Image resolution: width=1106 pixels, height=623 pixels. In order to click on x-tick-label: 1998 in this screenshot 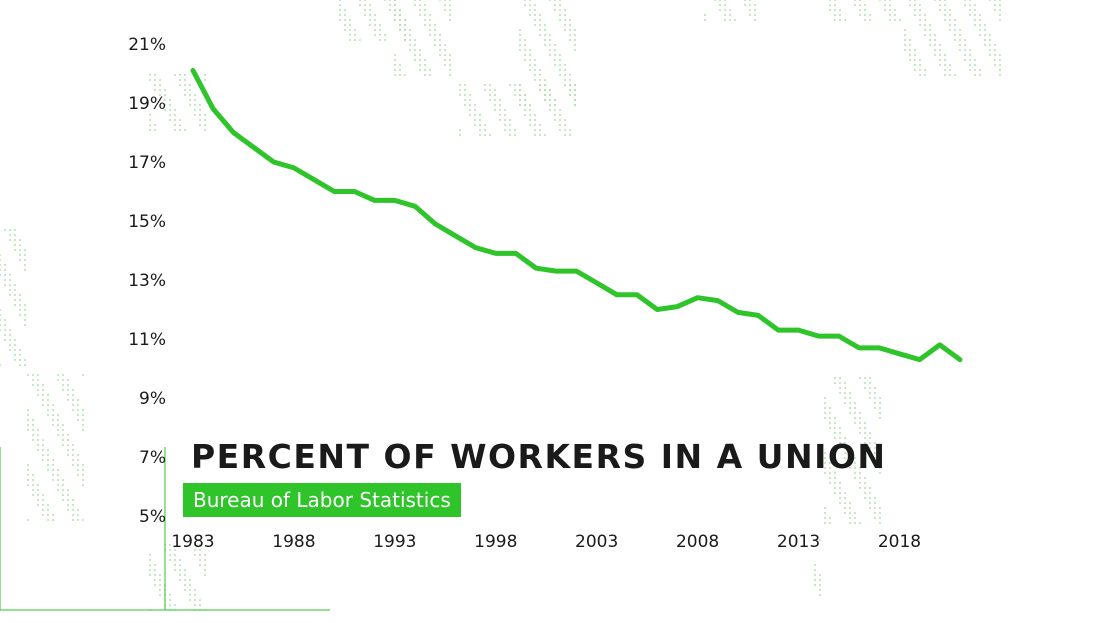, I will do `click(495, 542)`.